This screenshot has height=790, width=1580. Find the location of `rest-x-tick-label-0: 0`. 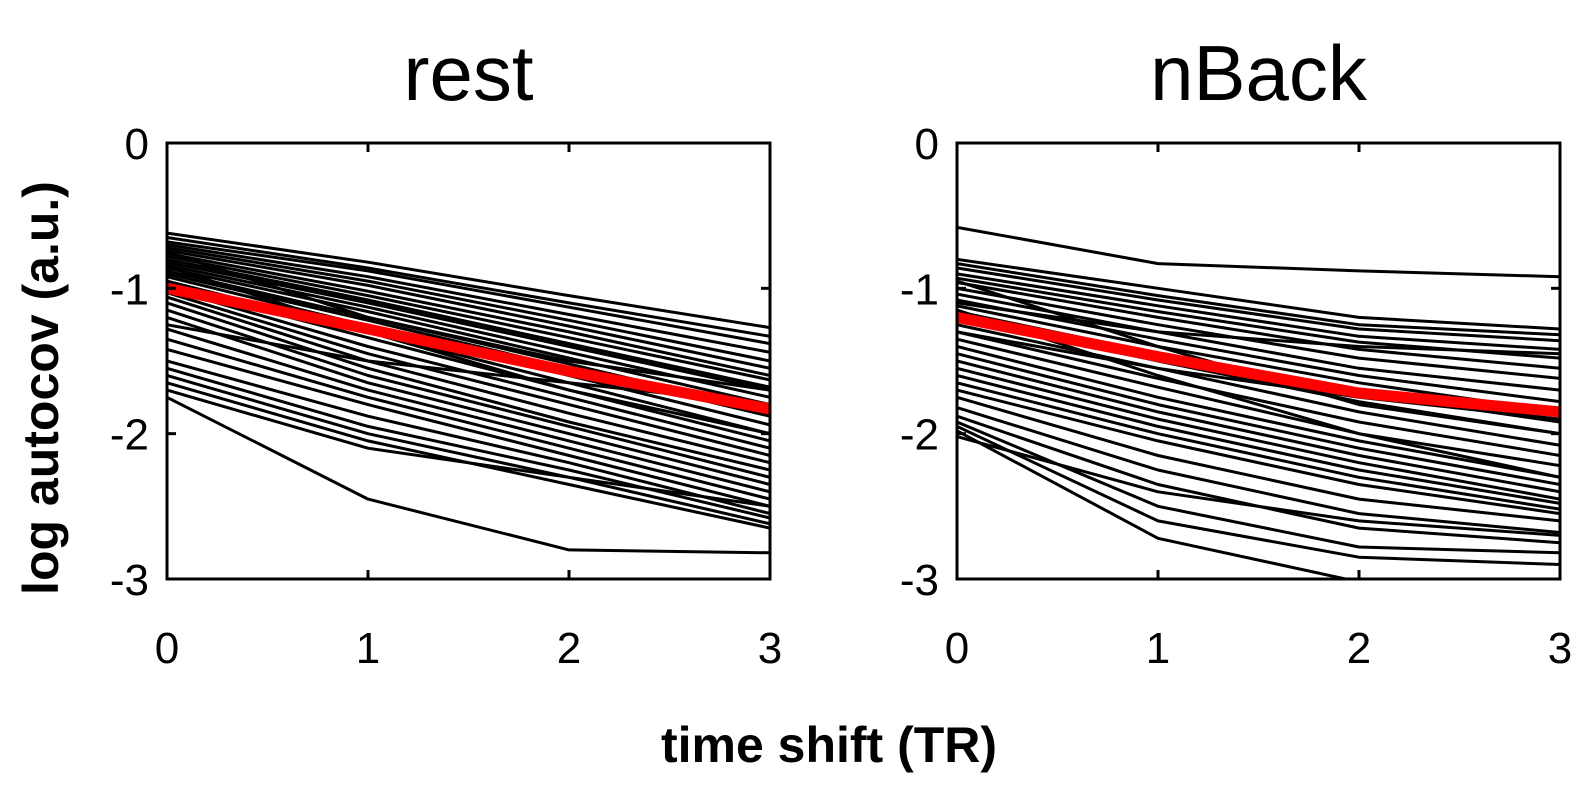

rest-x-tick-label-0: 0 is located at coordinates (167, 648).